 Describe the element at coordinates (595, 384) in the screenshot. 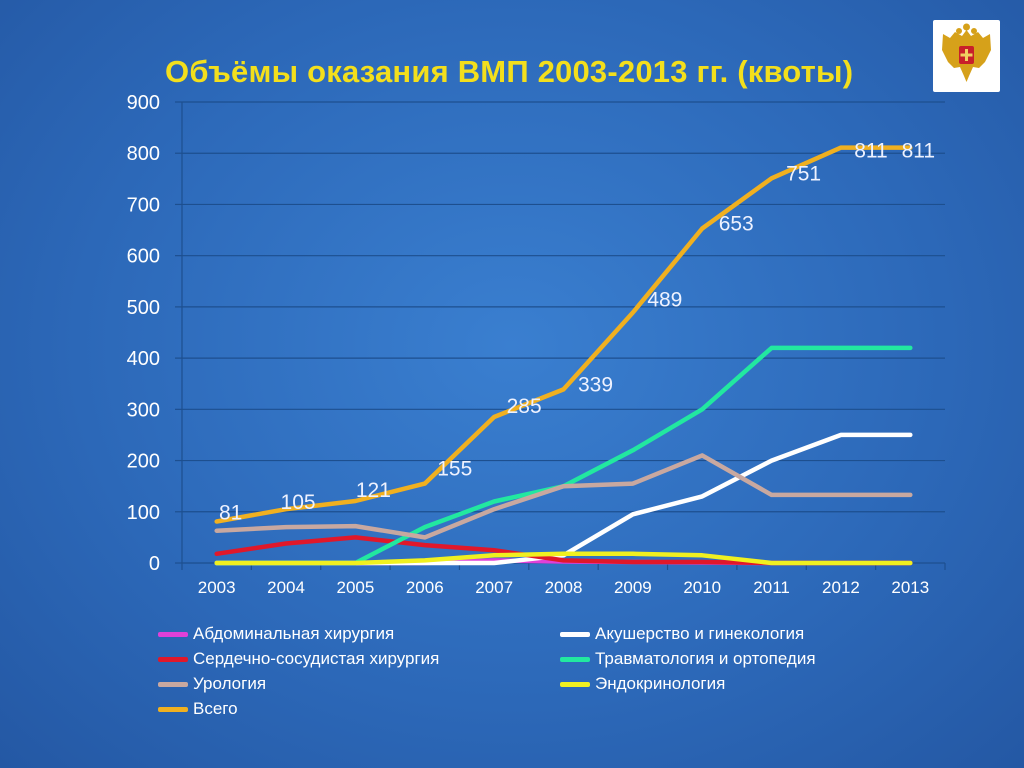

I see `data-label-total: 339` at that location.